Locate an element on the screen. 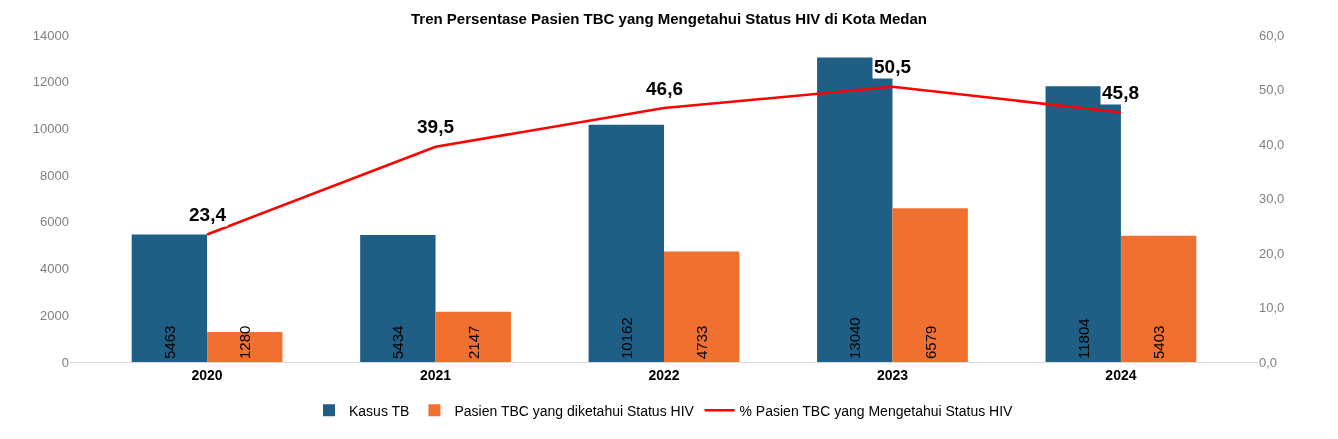 The width and height of the screenshot is (1338, 439). data-label: 10162 is located at coordinates (626, 338).